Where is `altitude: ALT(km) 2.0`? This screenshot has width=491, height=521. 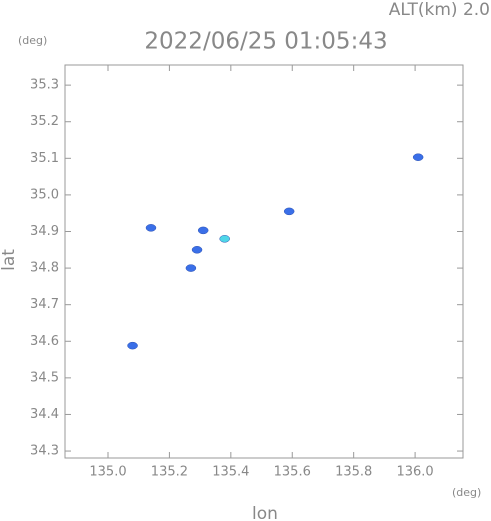
altitude: ALT(km) 2.0 is located at coordinates (439, 10).